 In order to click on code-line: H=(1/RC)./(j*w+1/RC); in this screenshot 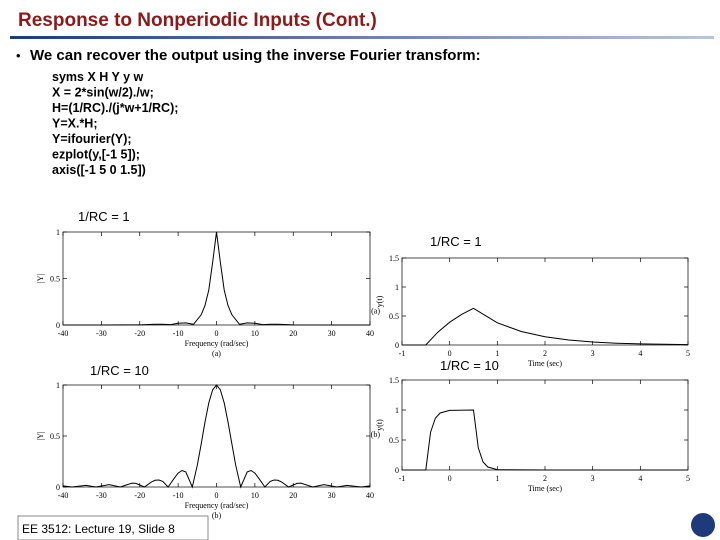, I will do `click(115, 108)`.